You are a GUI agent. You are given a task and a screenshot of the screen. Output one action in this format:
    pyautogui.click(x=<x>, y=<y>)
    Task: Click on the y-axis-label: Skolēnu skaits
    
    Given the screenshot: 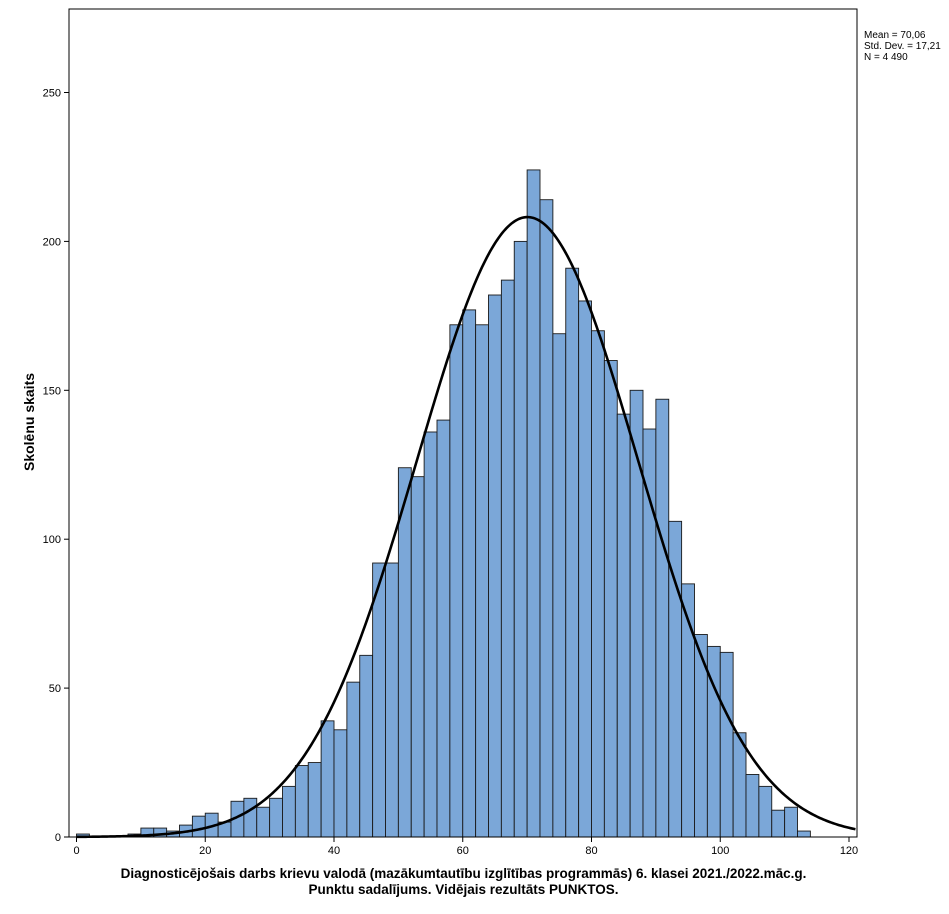 What is the action you would take?
    pyautogui.click(x=29, y=422)
    